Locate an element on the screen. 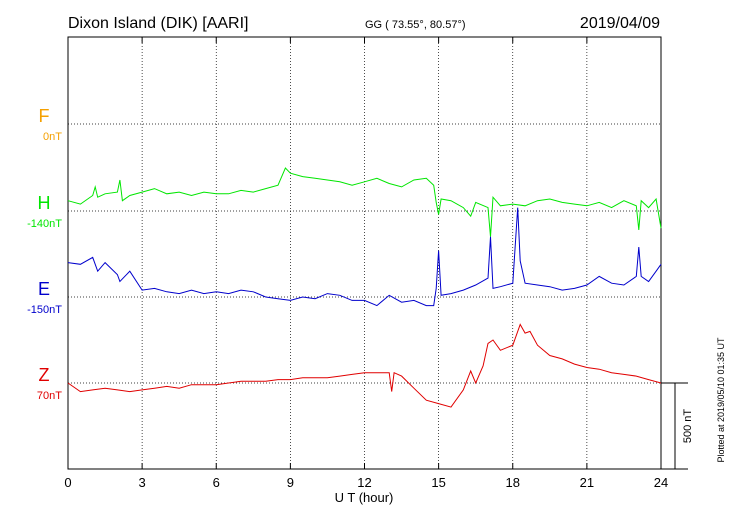  station-title: Dixon Island (DIK) [AARI] is located at coordinates (158, 23).